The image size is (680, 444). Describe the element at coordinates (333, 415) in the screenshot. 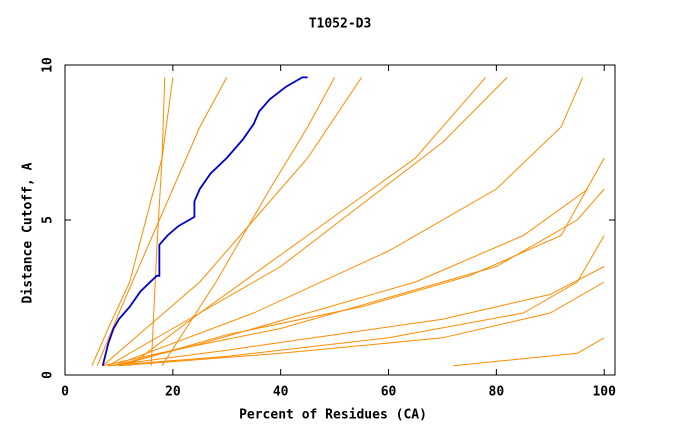

I see `x-axis-label: Percent of Residues (CA)` at that location.